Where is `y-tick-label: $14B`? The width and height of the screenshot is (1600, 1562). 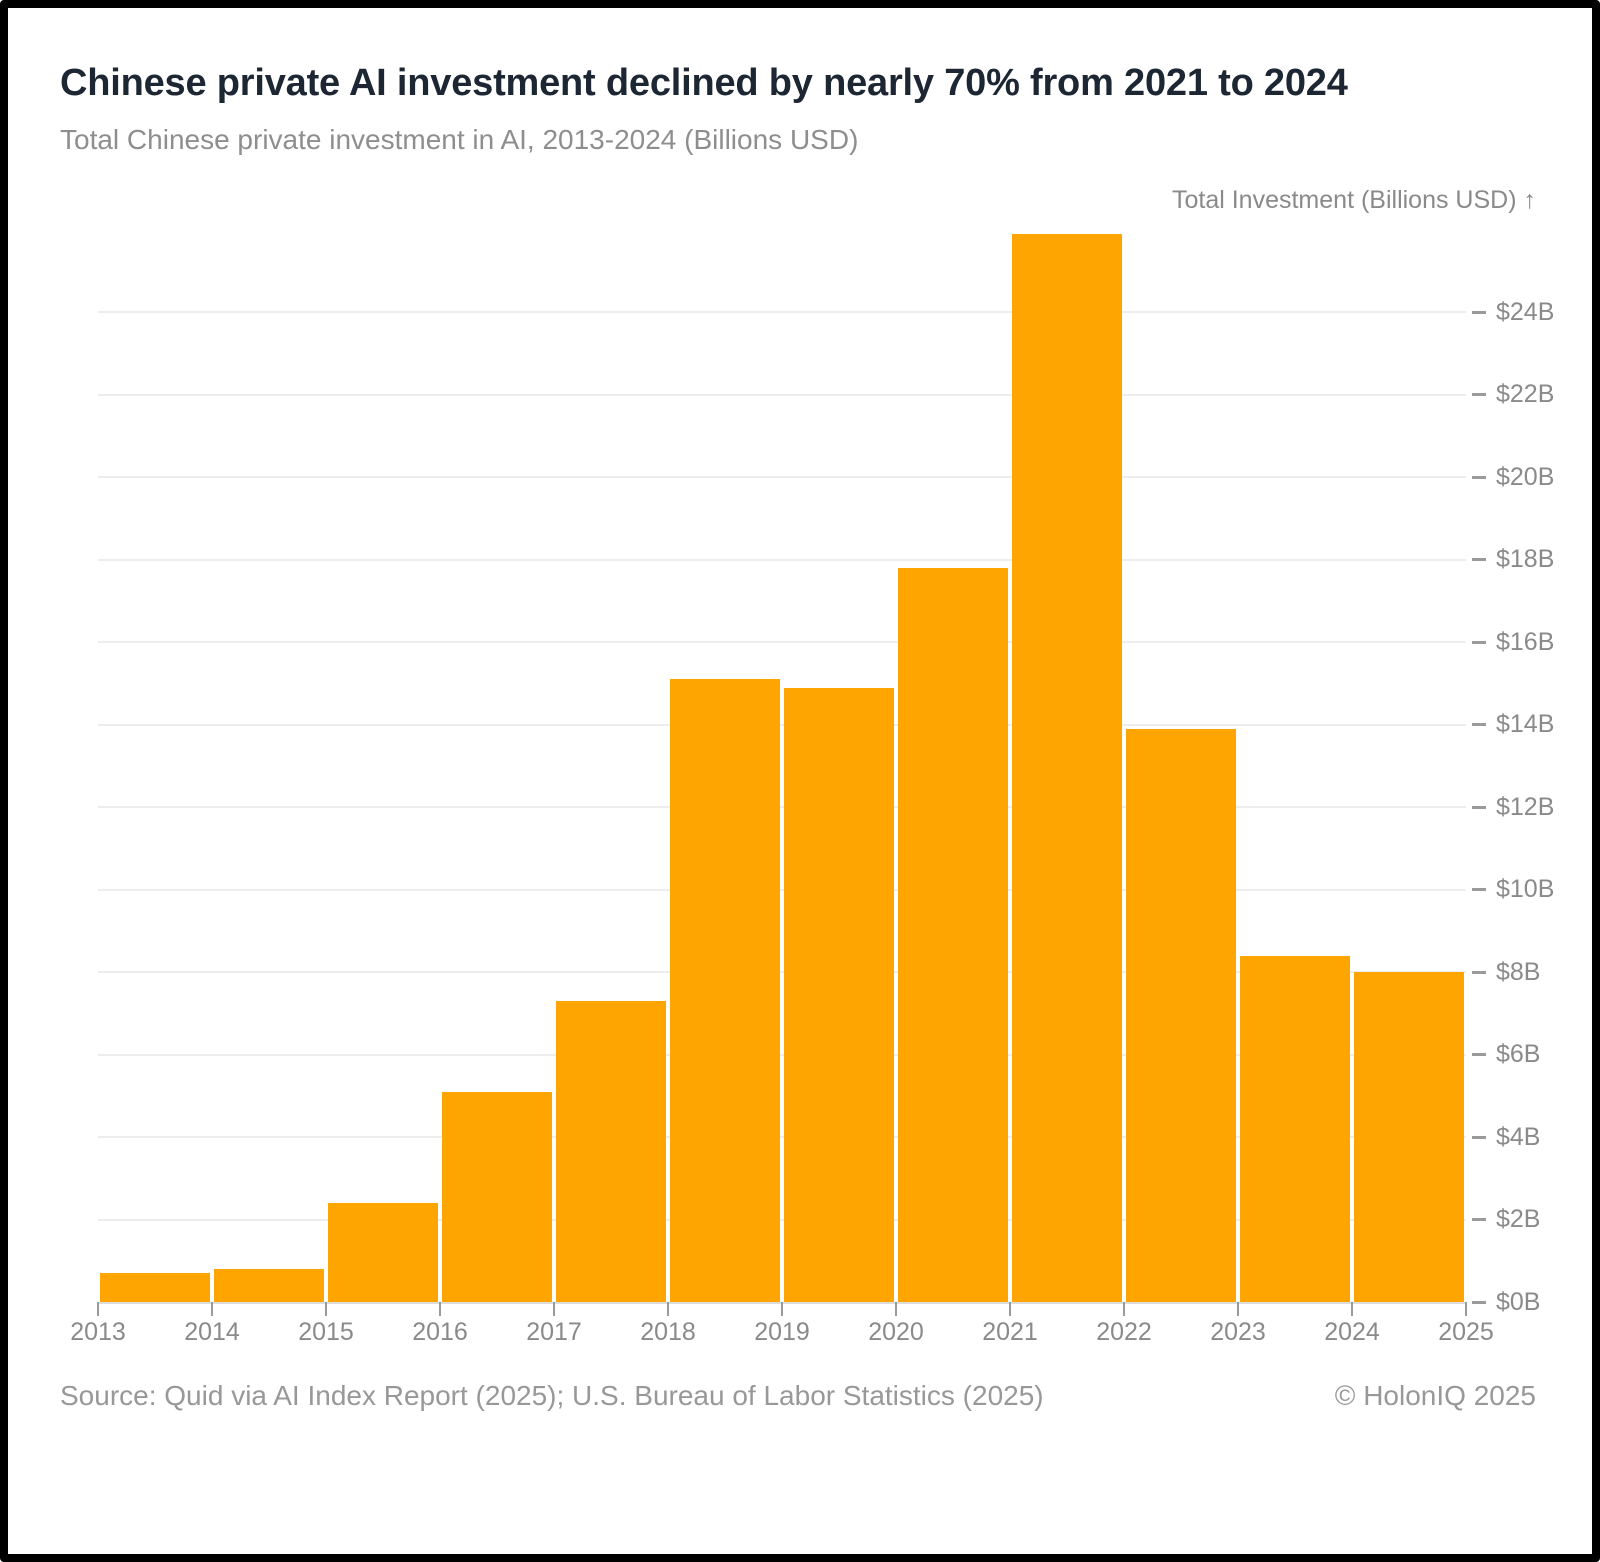 y-tick-label: $14B is located at coordinates (1525, 724).